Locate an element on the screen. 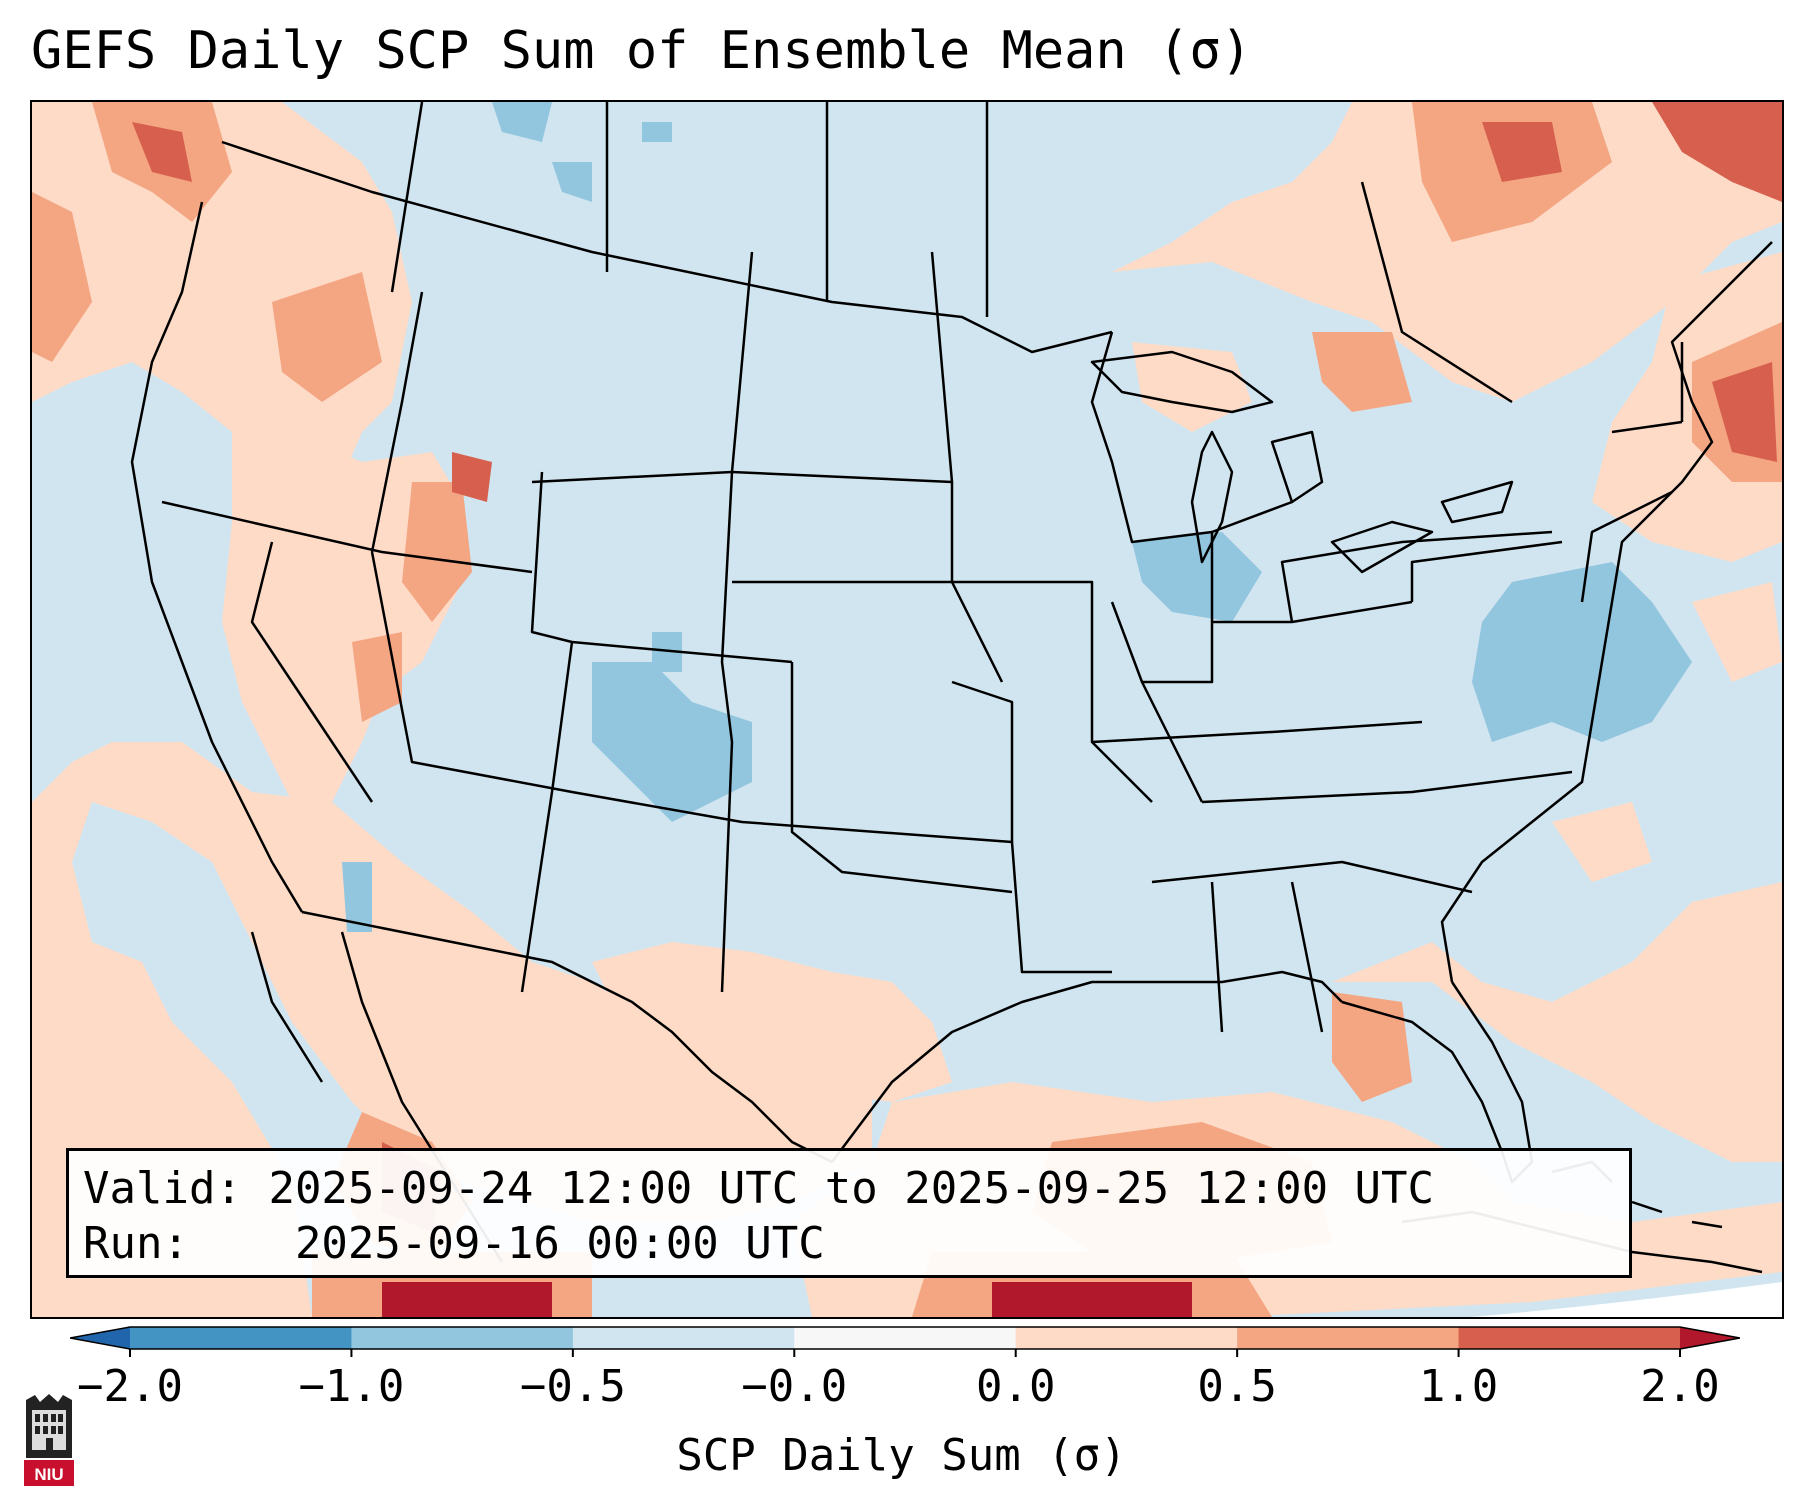 The image size is (1803, 1506). run-value: 2025-09-16 00:00 UTC is located at coordinates (559, 1243).